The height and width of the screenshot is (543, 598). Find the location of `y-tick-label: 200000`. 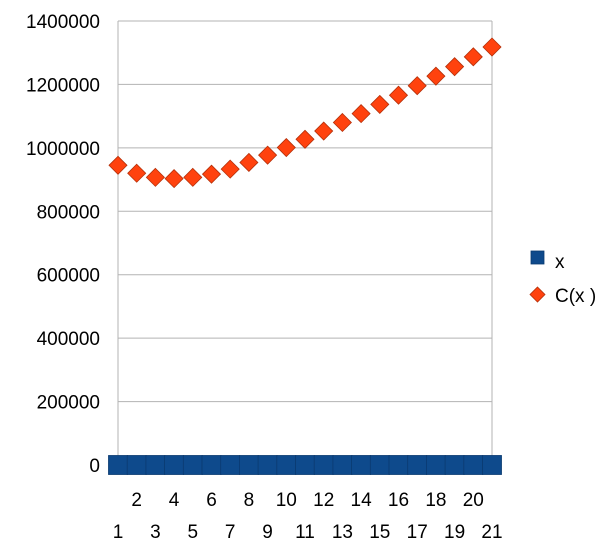

y-tick-label: 200000 is located at coordinates (68, 403).